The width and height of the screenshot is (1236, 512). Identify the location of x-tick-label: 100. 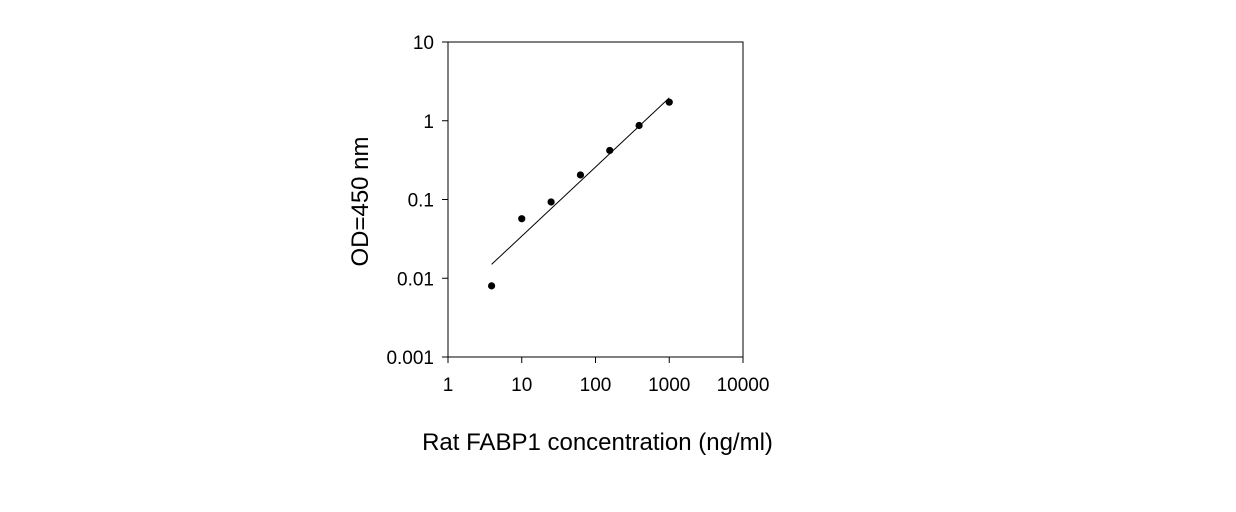
(596, 385).